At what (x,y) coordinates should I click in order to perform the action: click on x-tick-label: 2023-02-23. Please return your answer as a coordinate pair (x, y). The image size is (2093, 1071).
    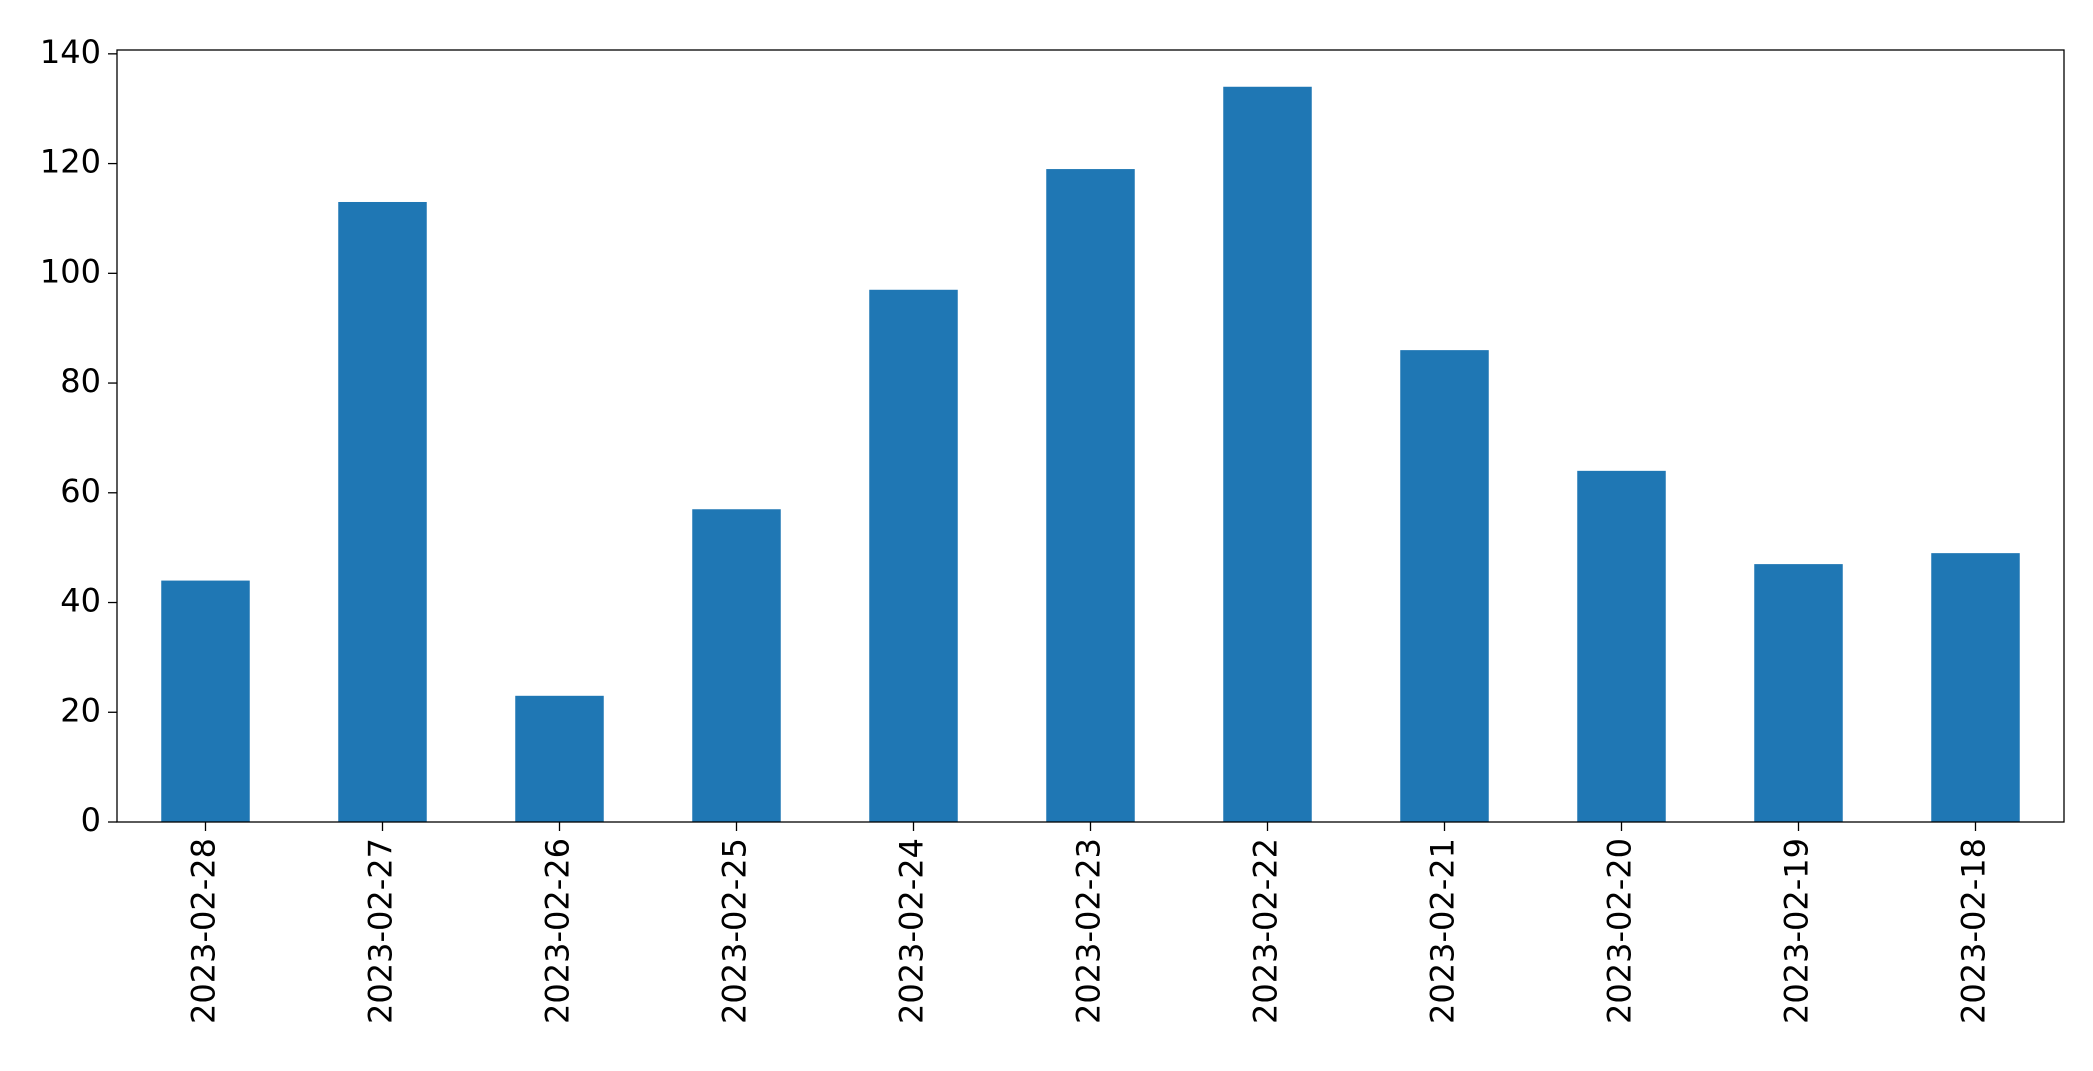
    Looking at the image, I should click on (1089, 931).